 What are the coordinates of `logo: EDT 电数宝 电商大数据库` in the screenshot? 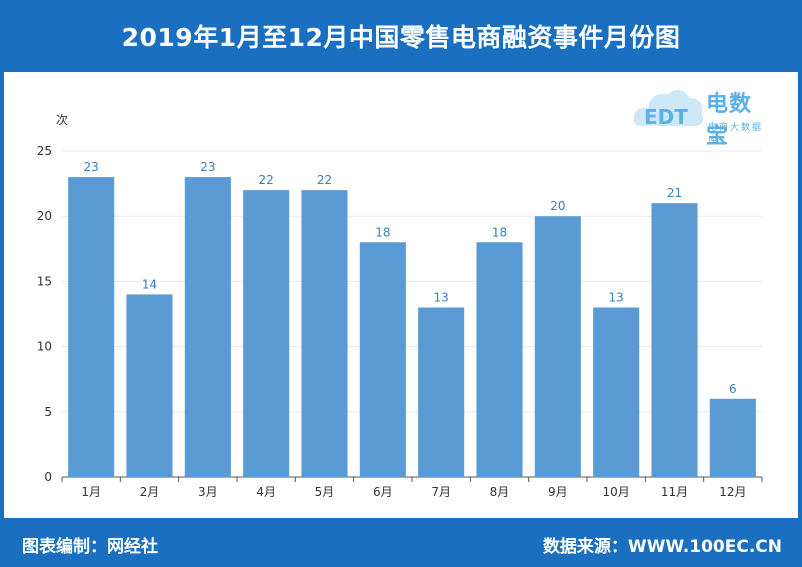 It's located at (702, 112).